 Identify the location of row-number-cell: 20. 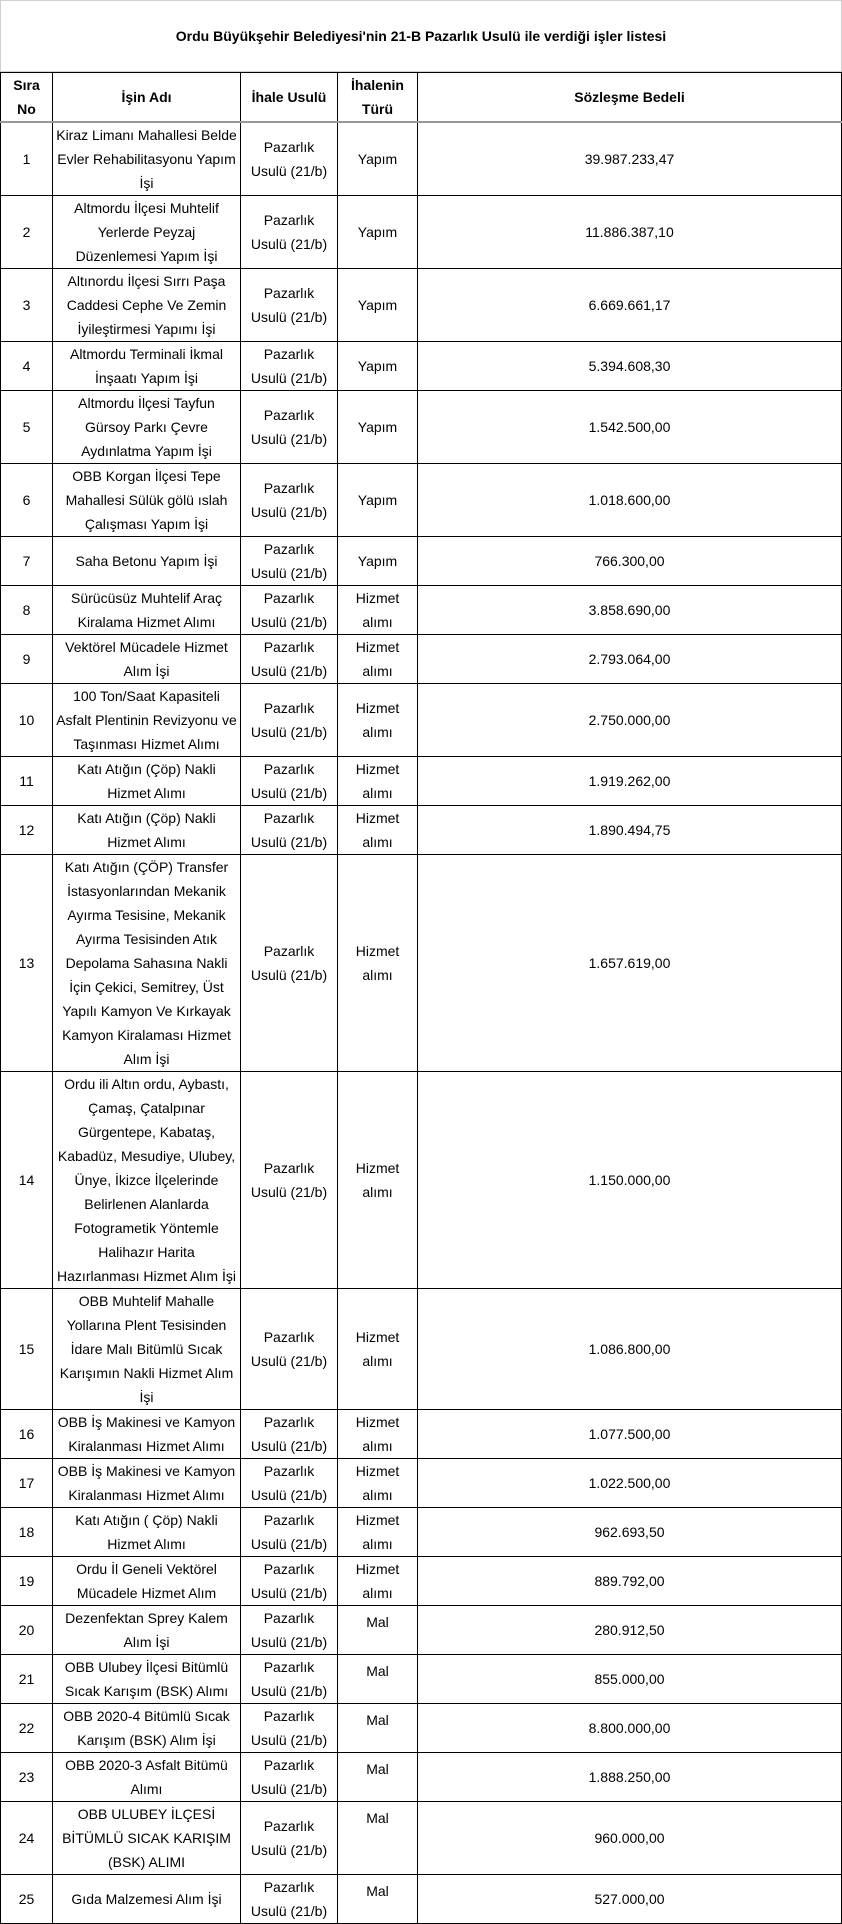
(26, 1630).